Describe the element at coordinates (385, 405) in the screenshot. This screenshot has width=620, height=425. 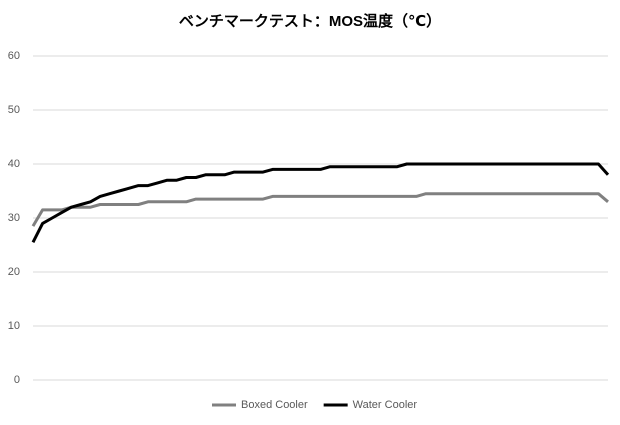
I see `legend-label: Water Cooler` at that location.